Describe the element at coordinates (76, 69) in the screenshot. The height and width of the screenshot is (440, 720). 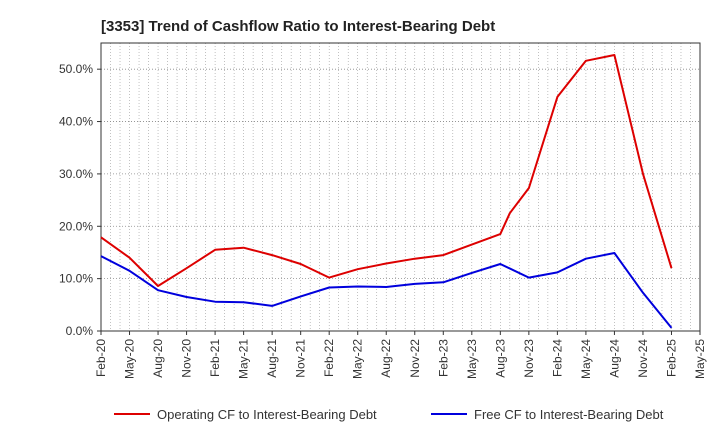
I see `y-tick-label: 50.0%` at that location.